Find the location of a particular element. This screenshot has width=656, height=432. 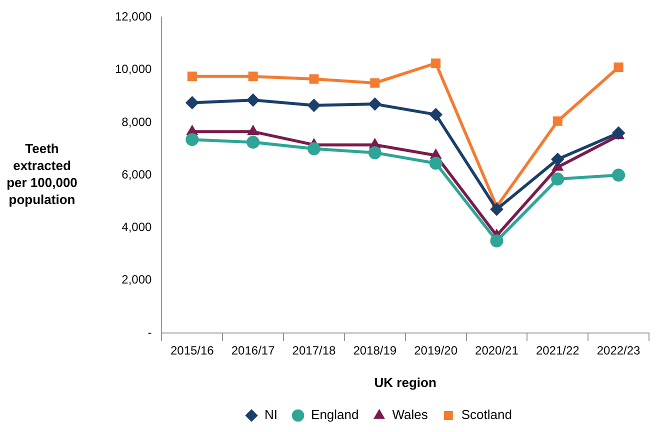

y-axis-title: Teeth extracted per 100,000 population is located at coordinates (42, 174).